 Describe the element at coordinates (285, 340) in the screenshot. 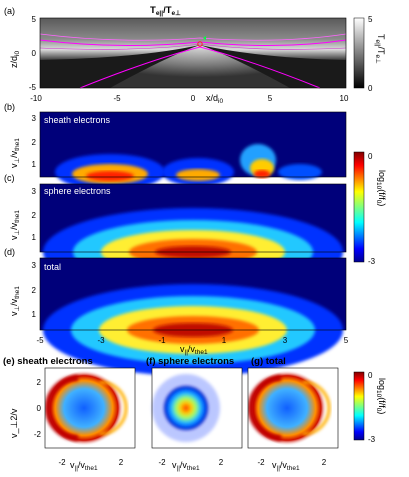

I see `tick-d-x-4: 3` at that location.